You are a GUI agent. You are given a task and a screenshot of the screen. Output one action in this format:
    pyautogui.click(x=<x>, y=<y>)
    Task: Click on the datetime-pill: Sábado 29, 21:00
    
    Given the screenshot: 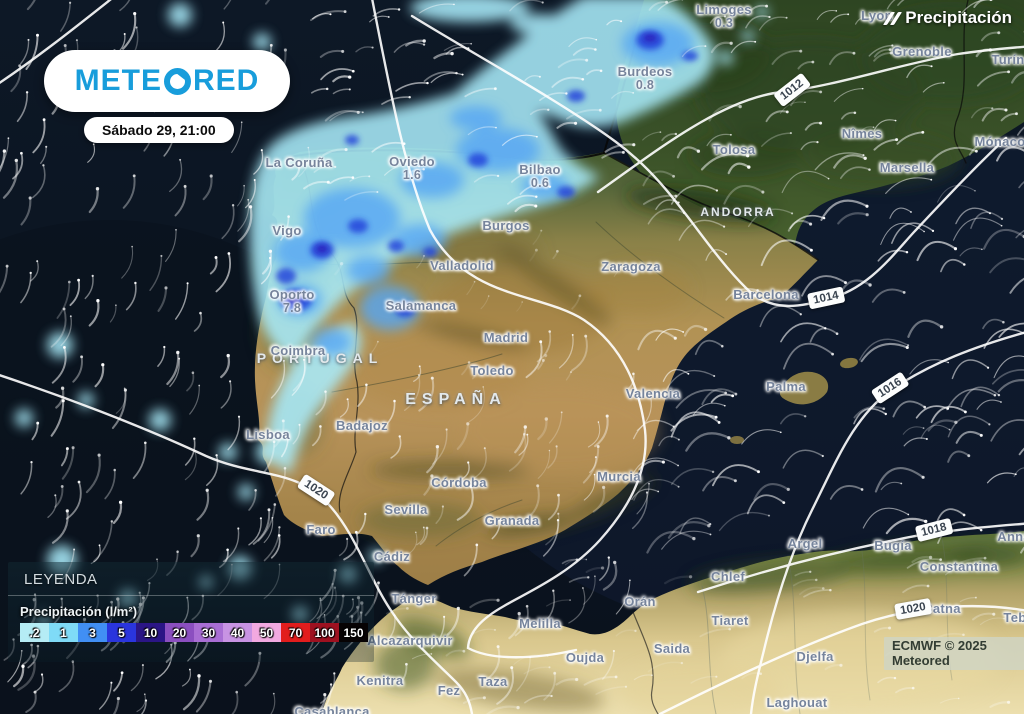 What is the action you would take?
    pyautogui.click(x=159, y=130)
    